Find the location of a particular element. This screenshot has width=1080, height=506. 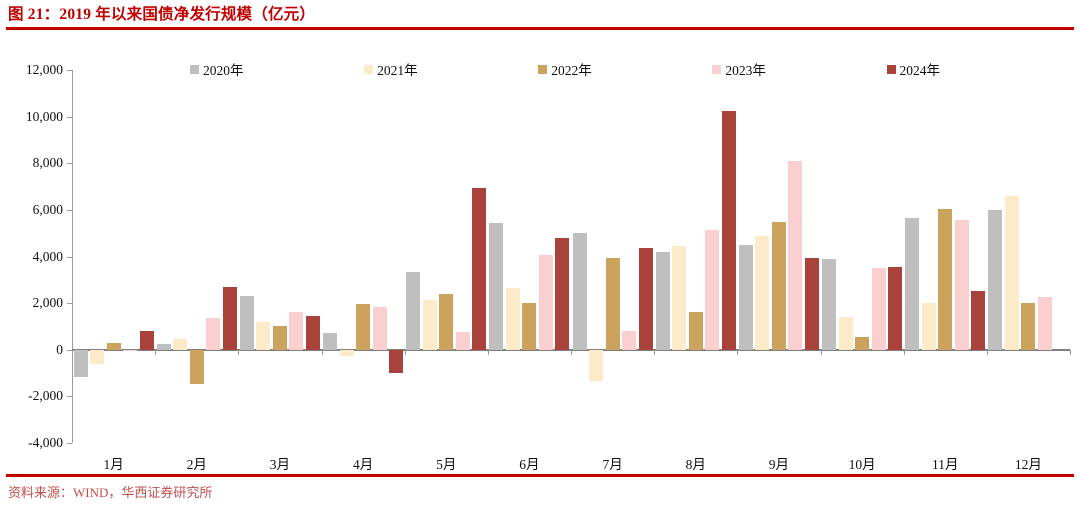

bar-2月-2021年 is located at coordinates (180, 344).